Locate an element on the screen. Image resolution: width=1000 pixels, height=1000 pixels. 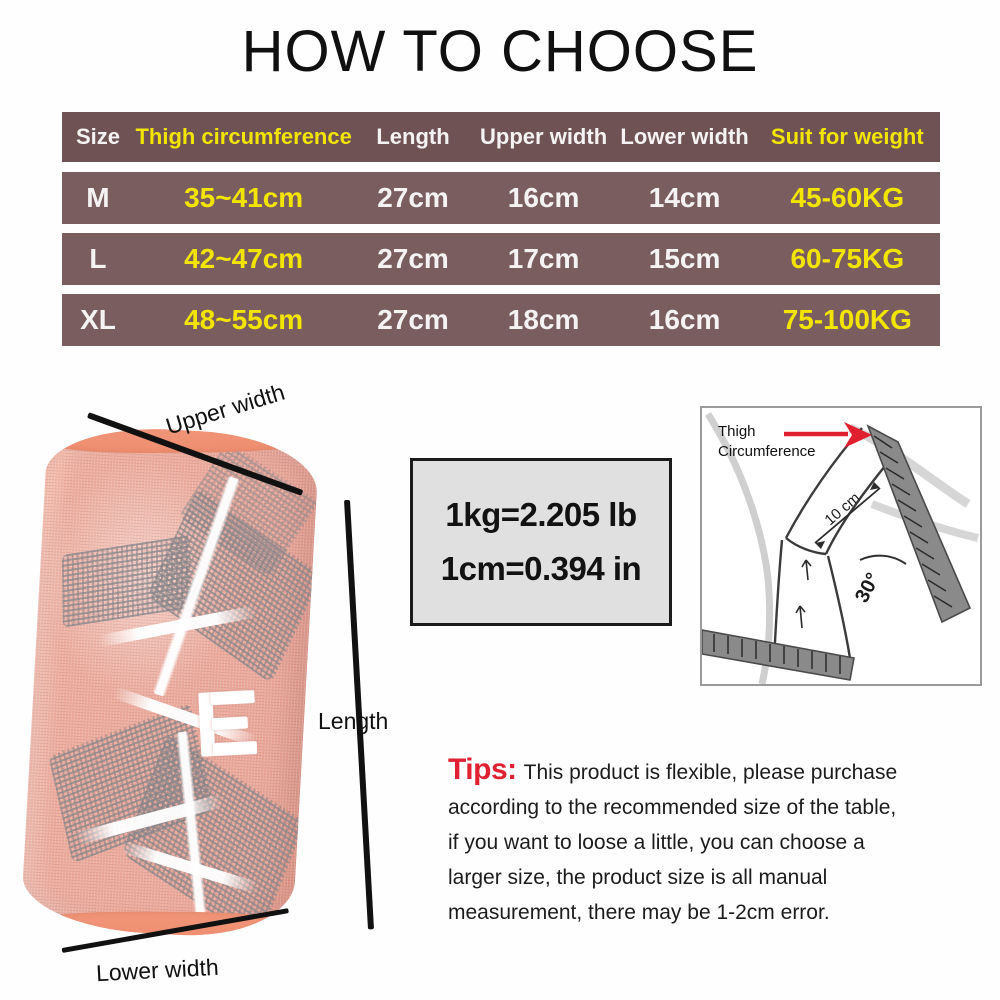
unit-conversion-box: 1kg=2.205 lb 1cm=0.394 in is located at coordinates (541, 542).